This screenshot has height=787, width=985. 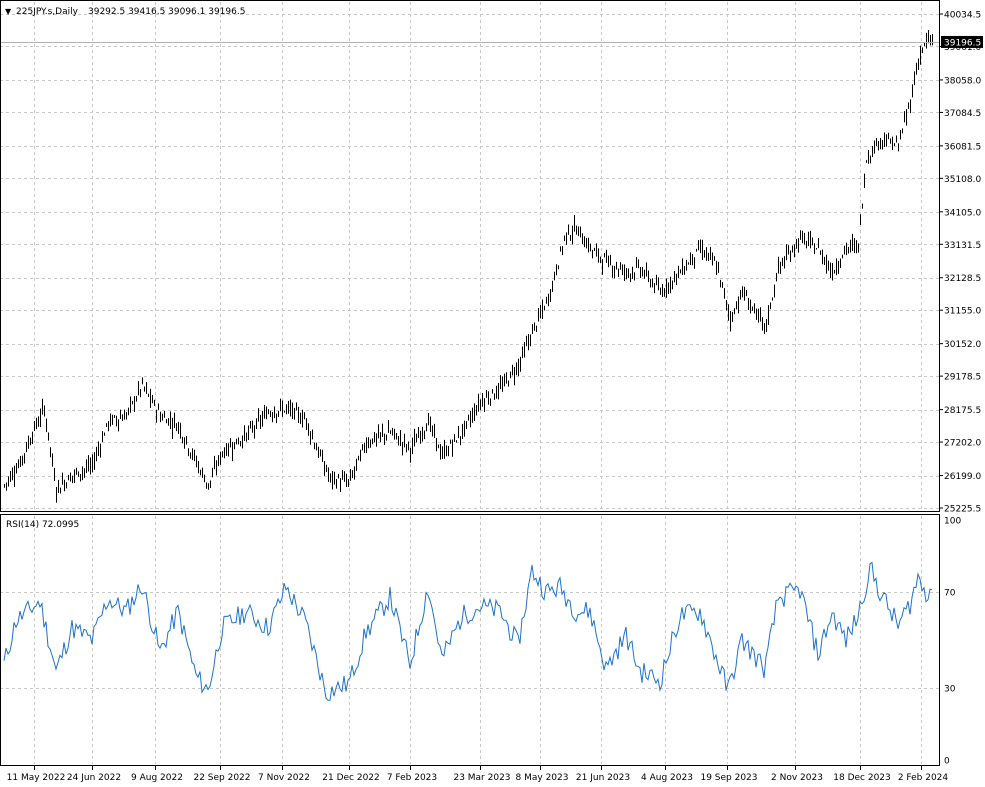 What do you see at coordinates (351, 778) in the screenshot?
I see `time-tick-label: 21 Dec 2022` at bounding box center [351, 778].